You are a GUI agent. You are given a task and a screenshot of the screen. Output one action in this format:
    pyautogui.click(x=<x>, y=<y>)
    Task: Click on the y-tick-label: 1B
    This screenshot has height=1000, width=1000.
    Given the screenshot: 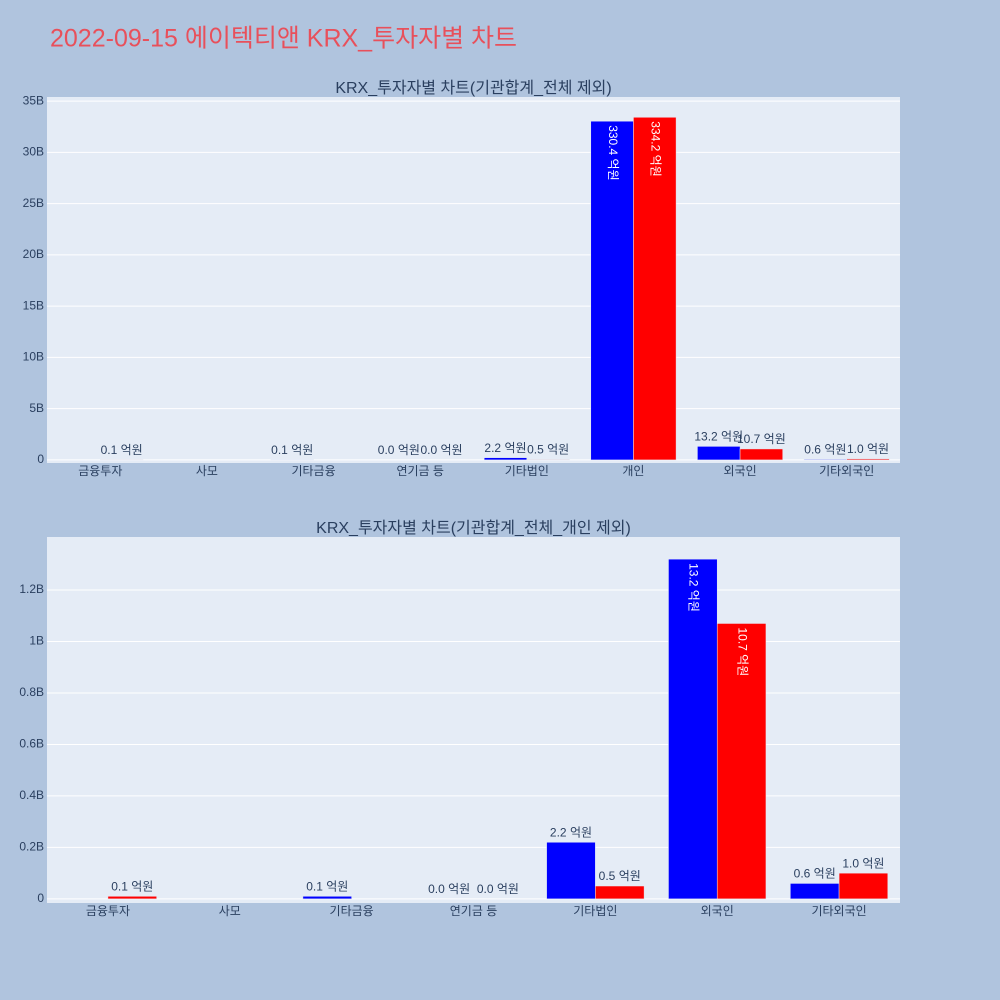 What is the action you would take?
    pyautogui.click(x=36, y=641)
    